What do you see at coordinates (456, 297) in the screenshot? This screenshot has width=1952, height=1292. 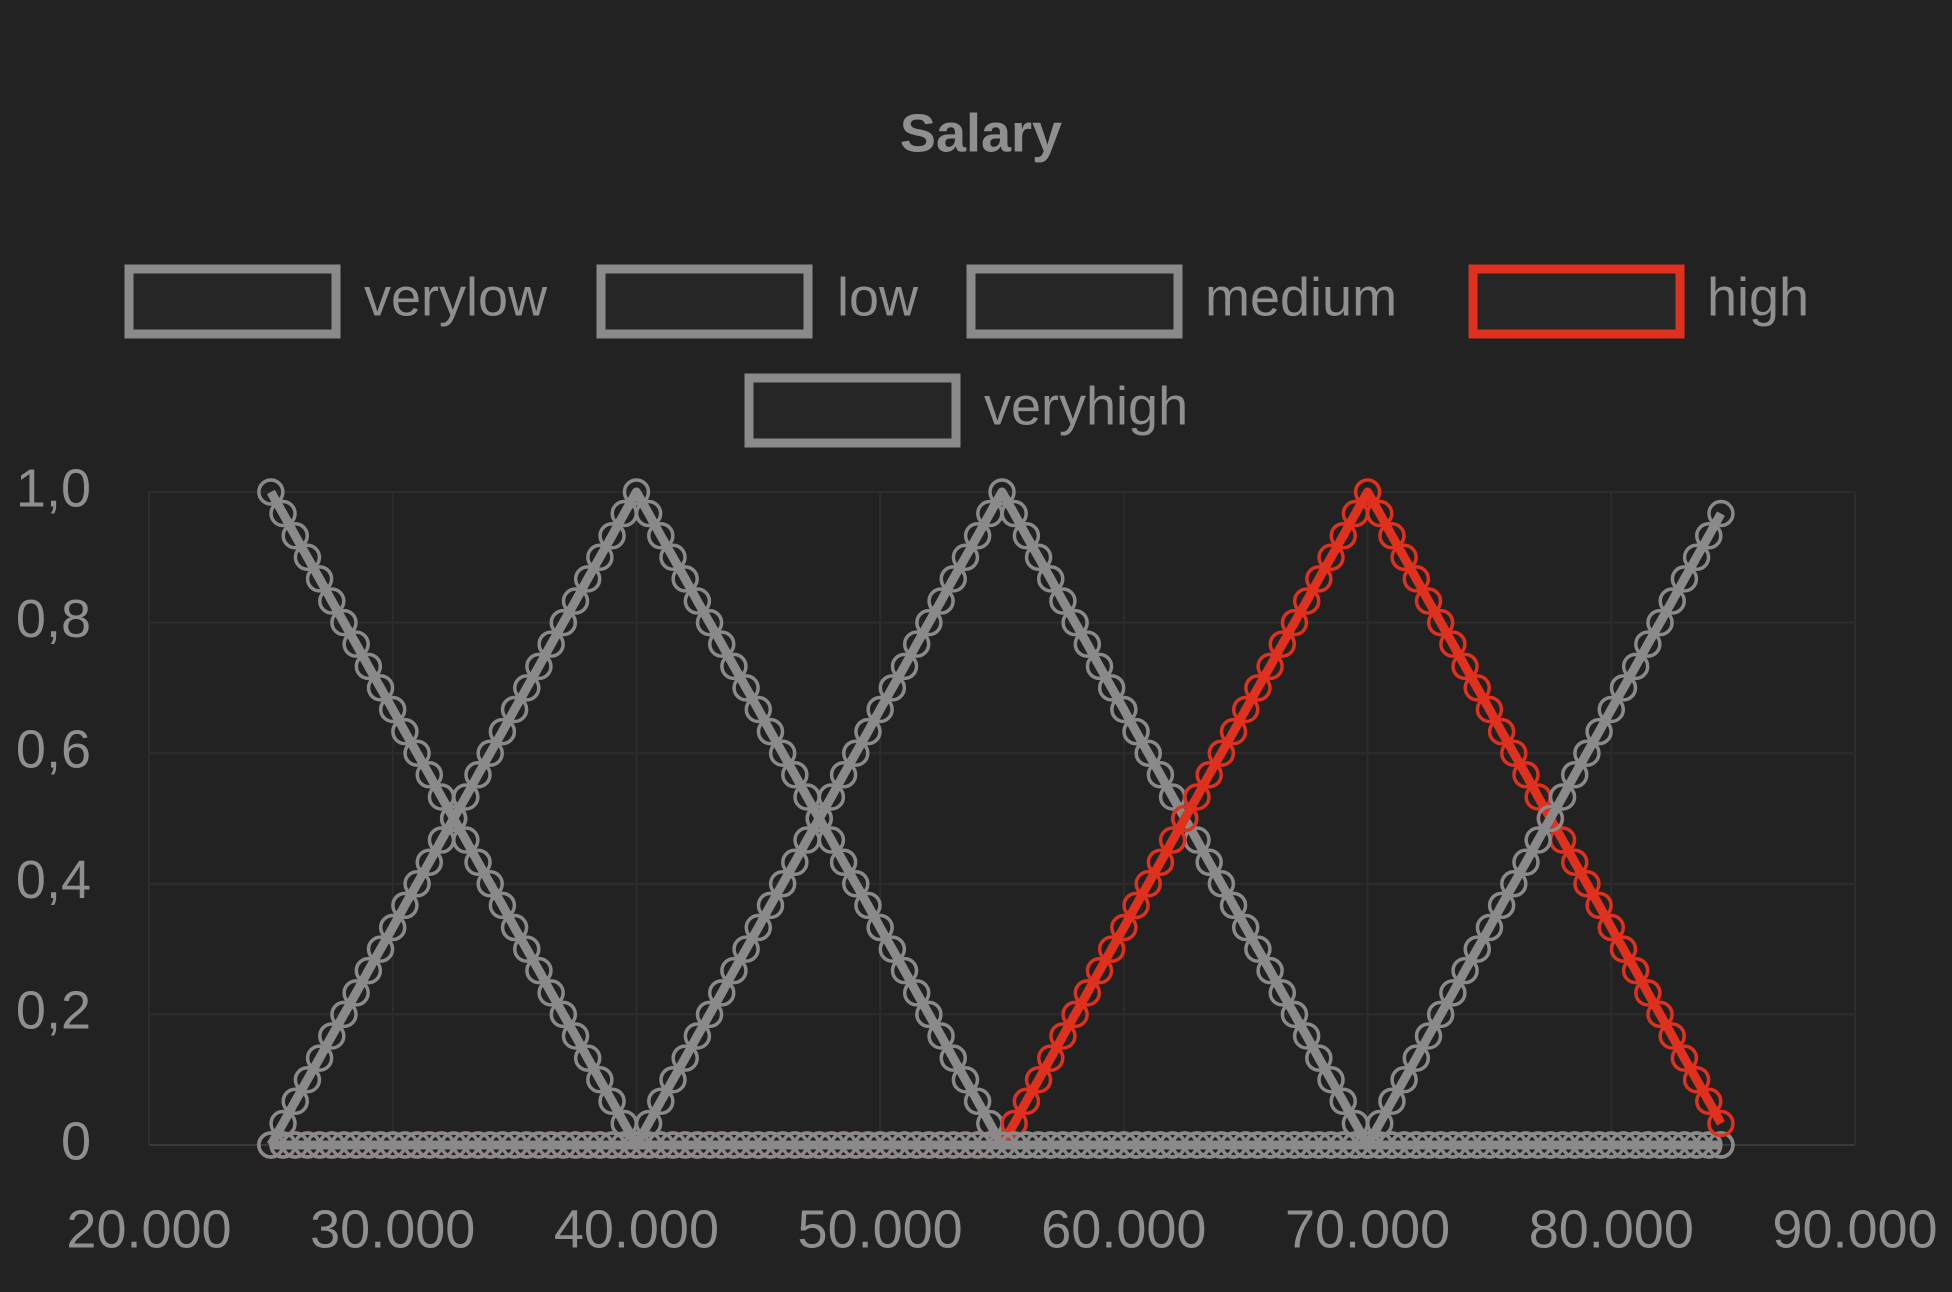 I see `legend-label: verylow` at bounding box center [456, 297].